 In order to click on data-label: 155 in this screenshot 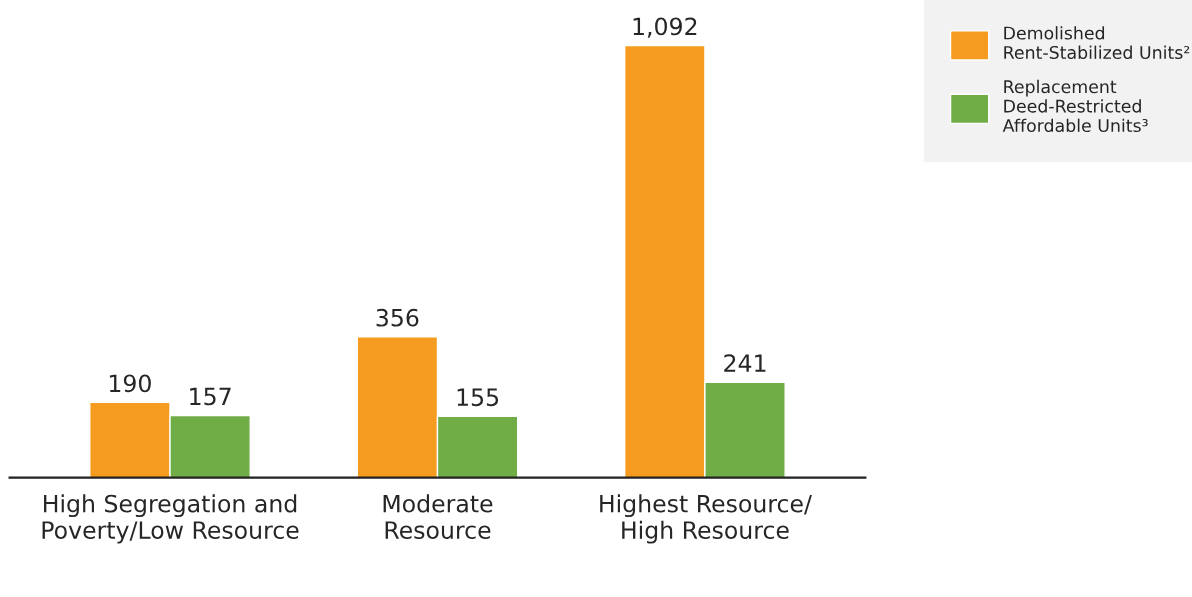, I will do `click(478, 397)`.